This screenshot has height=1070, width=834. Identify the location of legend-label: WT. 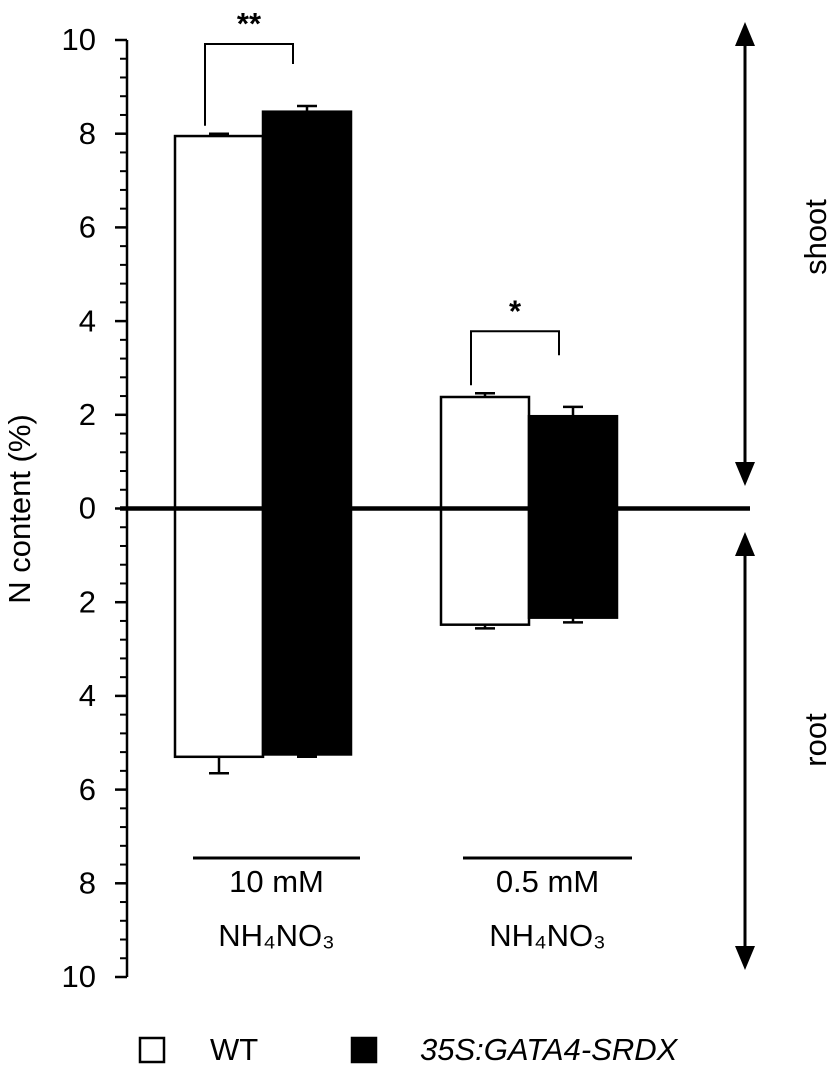
(234, 1049).